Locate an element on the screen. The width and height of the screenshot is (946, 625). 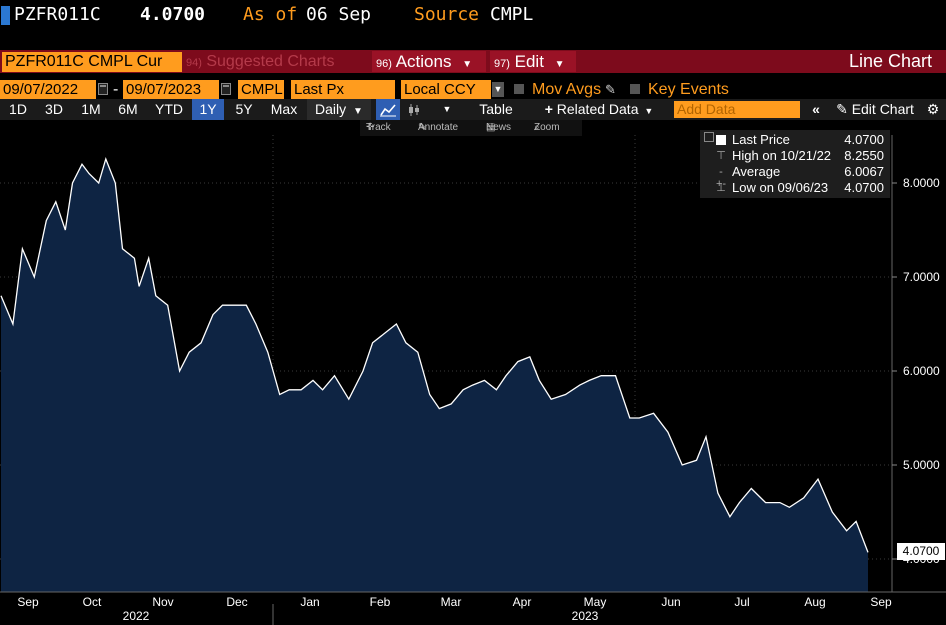
year-label-2022: 2022 is located at coordinates (136, 616).